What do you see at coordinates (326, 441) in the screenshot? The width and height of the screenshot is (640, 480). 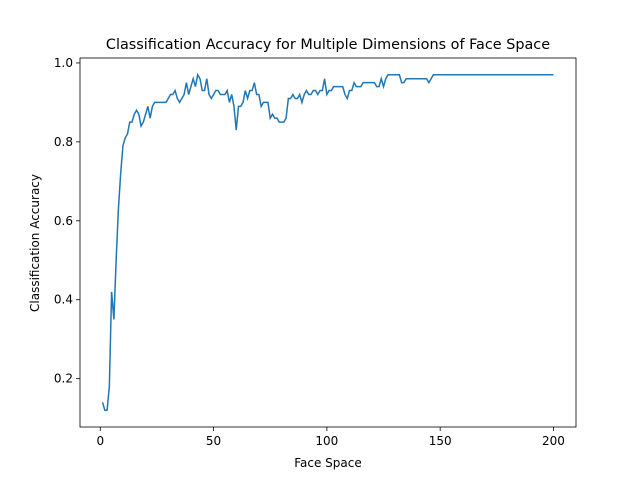 I see `x-tick-label: 100` at bounding box center [326, 441].